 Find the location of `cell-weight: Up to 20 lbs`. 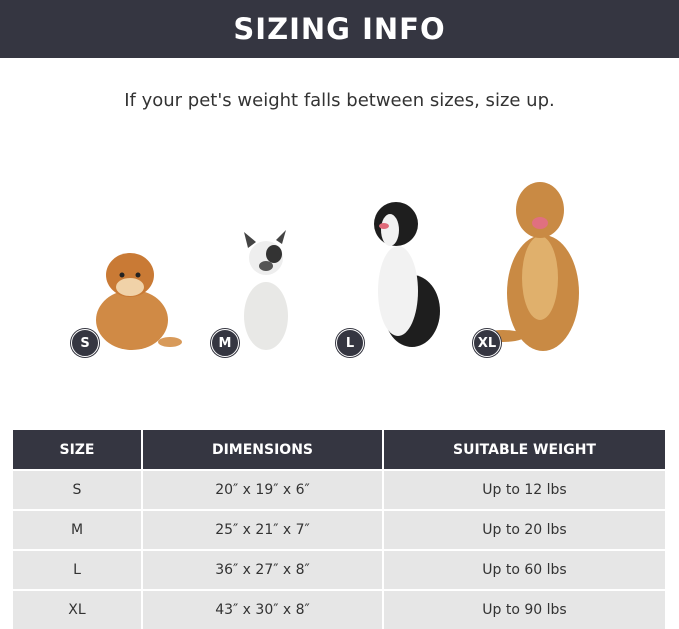

cell-weight: Up to 20 lbs is located at coordinates (524, 529).